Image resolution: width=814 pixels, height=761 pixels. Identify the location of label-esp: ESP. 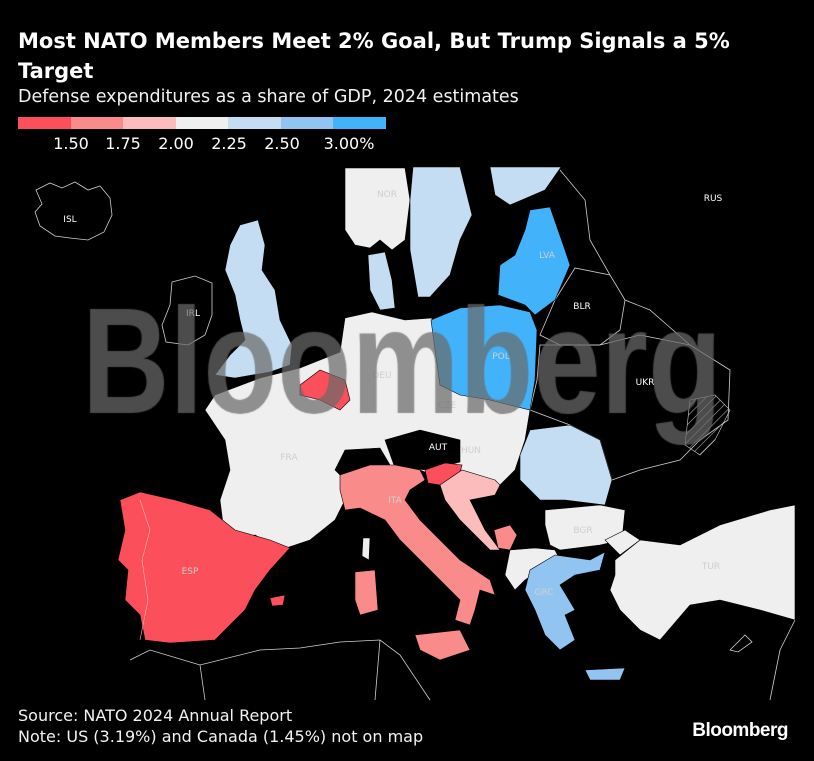
(190, 572).